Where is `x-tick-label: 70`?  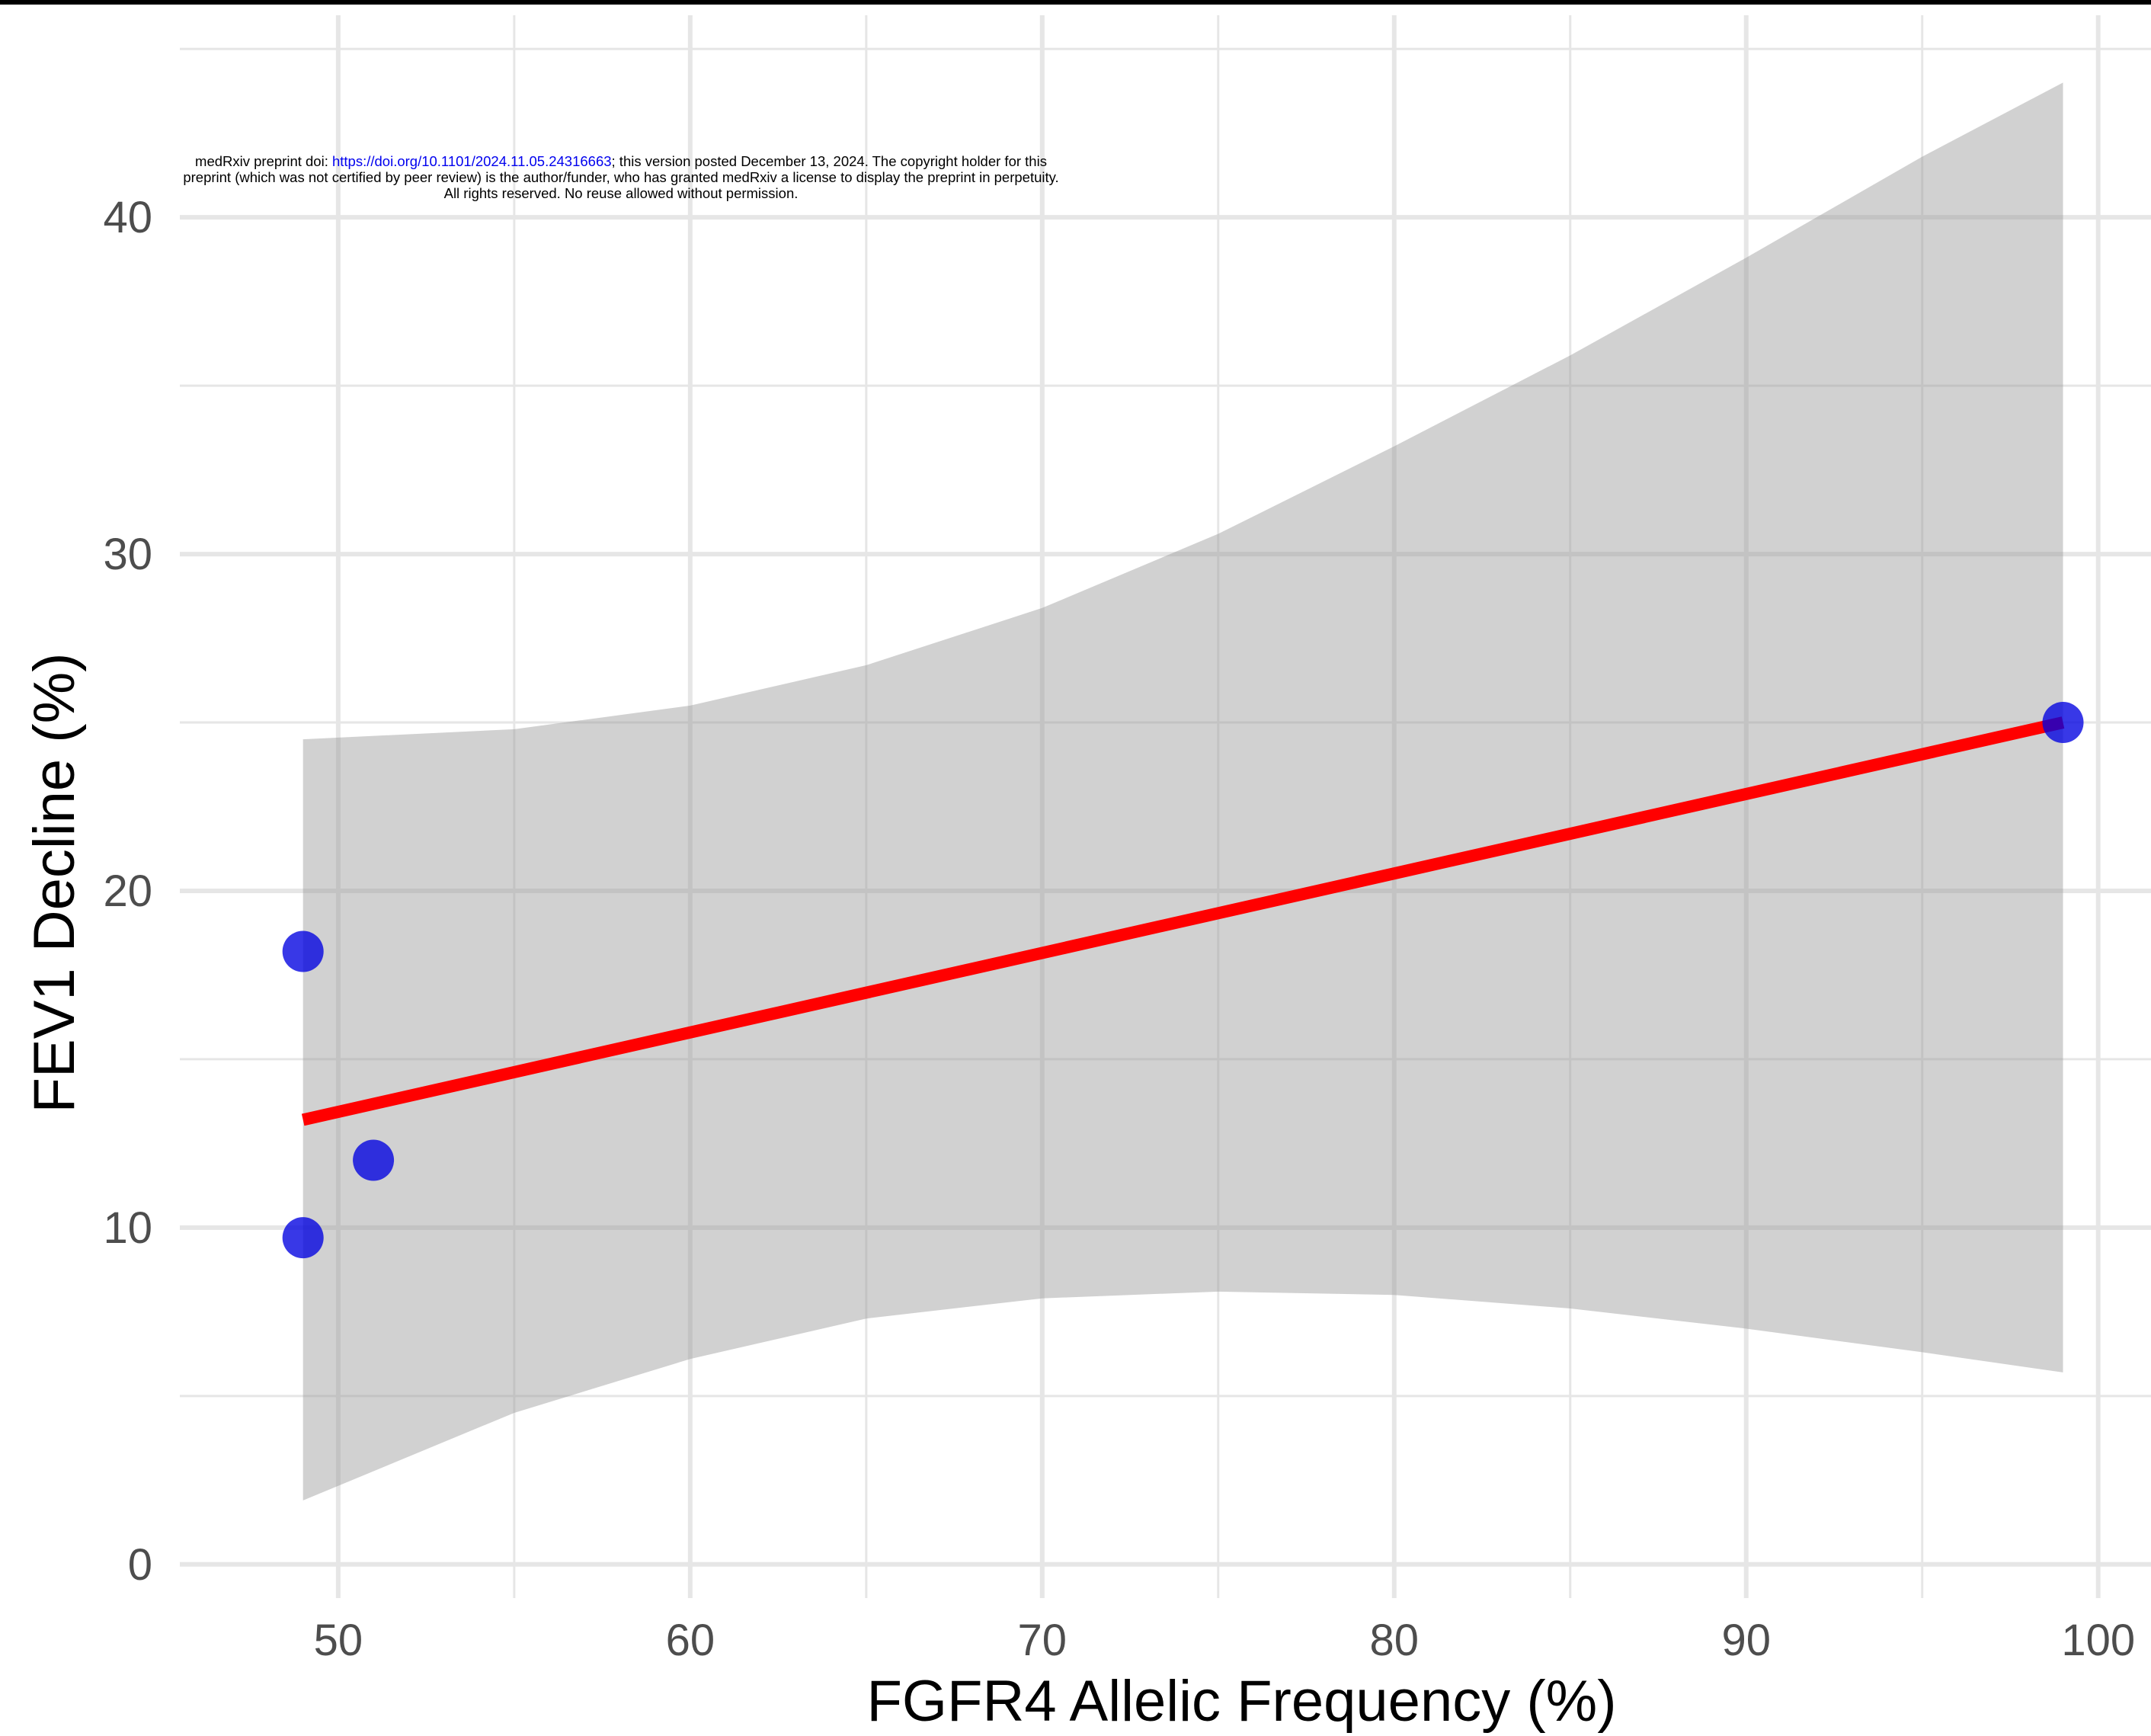
x-tick-label: 70 is located at coordinates (1042, 1640).